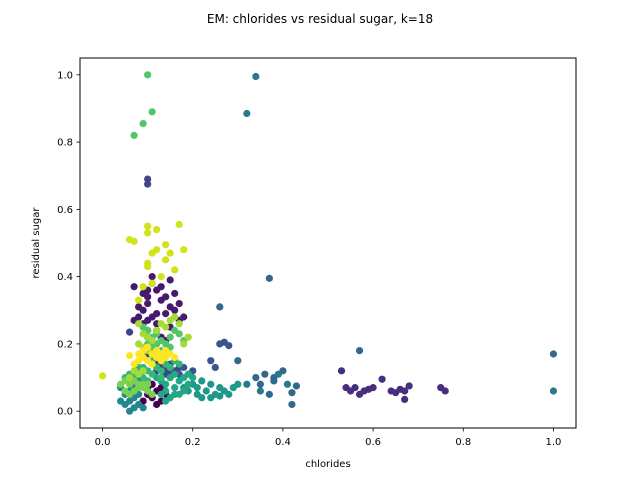 The height and width of the screenshot is (480, 640). I want to click on x-tick-label: 0.4, so click(283, 442).